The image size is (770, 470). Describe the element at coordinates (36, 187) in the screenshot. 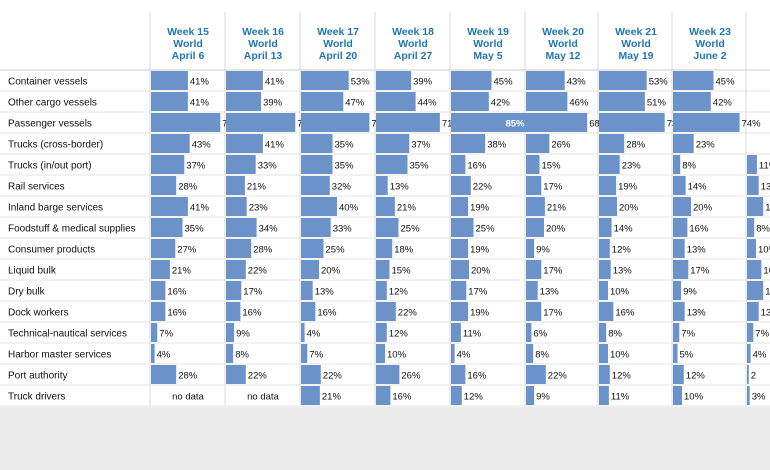

I see `row-label: Rail services` at that location.